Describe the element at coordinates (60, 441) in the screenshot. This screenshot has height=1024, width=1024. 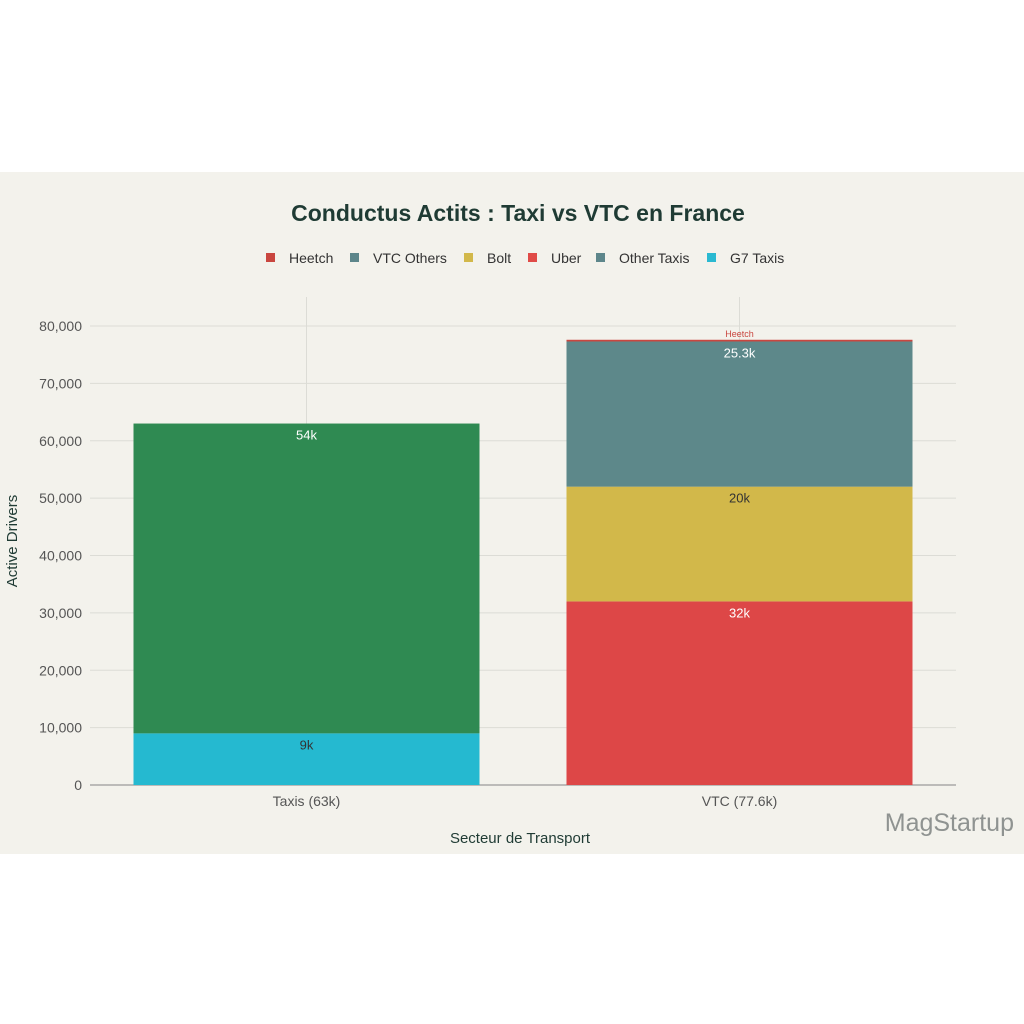
I see `y-tick-label: 60,000` at that location.